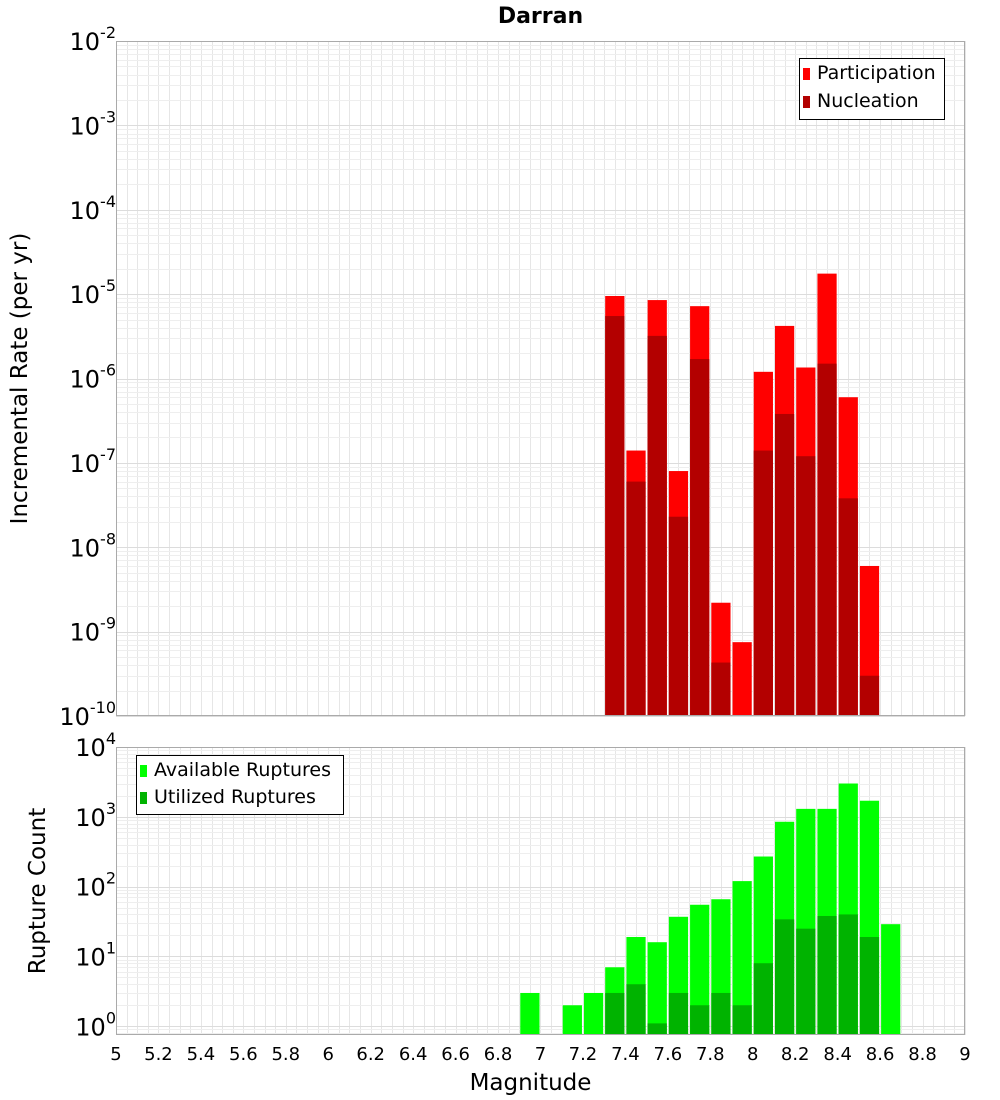 Image resolution: width=1000 pixels, height=1100 pixels. What do you see at coordinates (540, 16) in the screenshot?
I see `chart-title: Darran` at bounding box center [540, 16].